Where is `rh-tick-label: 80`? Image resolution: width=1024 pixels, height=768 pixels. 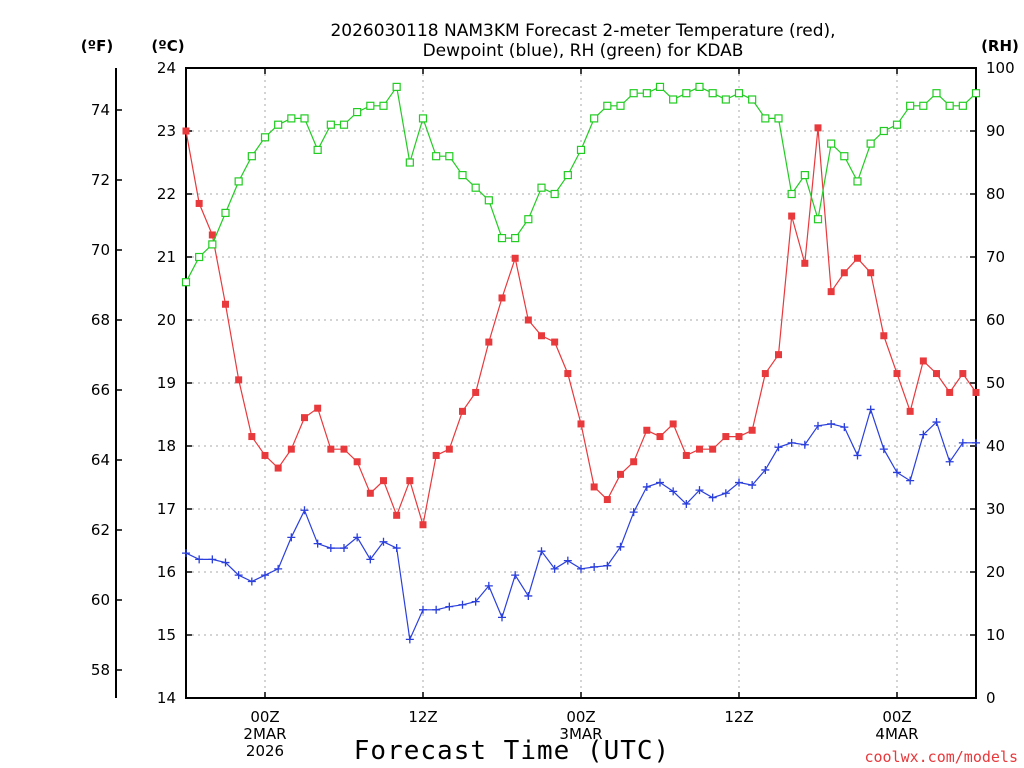
rh-tick-label: 80 is located at coordinates (995, 194).